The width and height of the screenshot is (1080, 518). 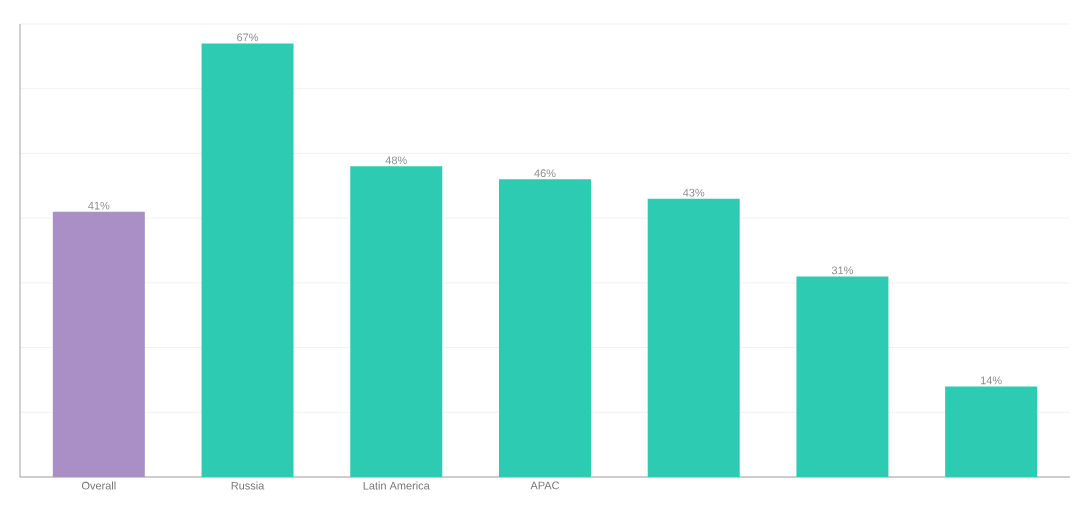 What do you see at coordinates (248, 37) in the screenshot?
I see `data-label: 67%` at bounding box center [248, 37].